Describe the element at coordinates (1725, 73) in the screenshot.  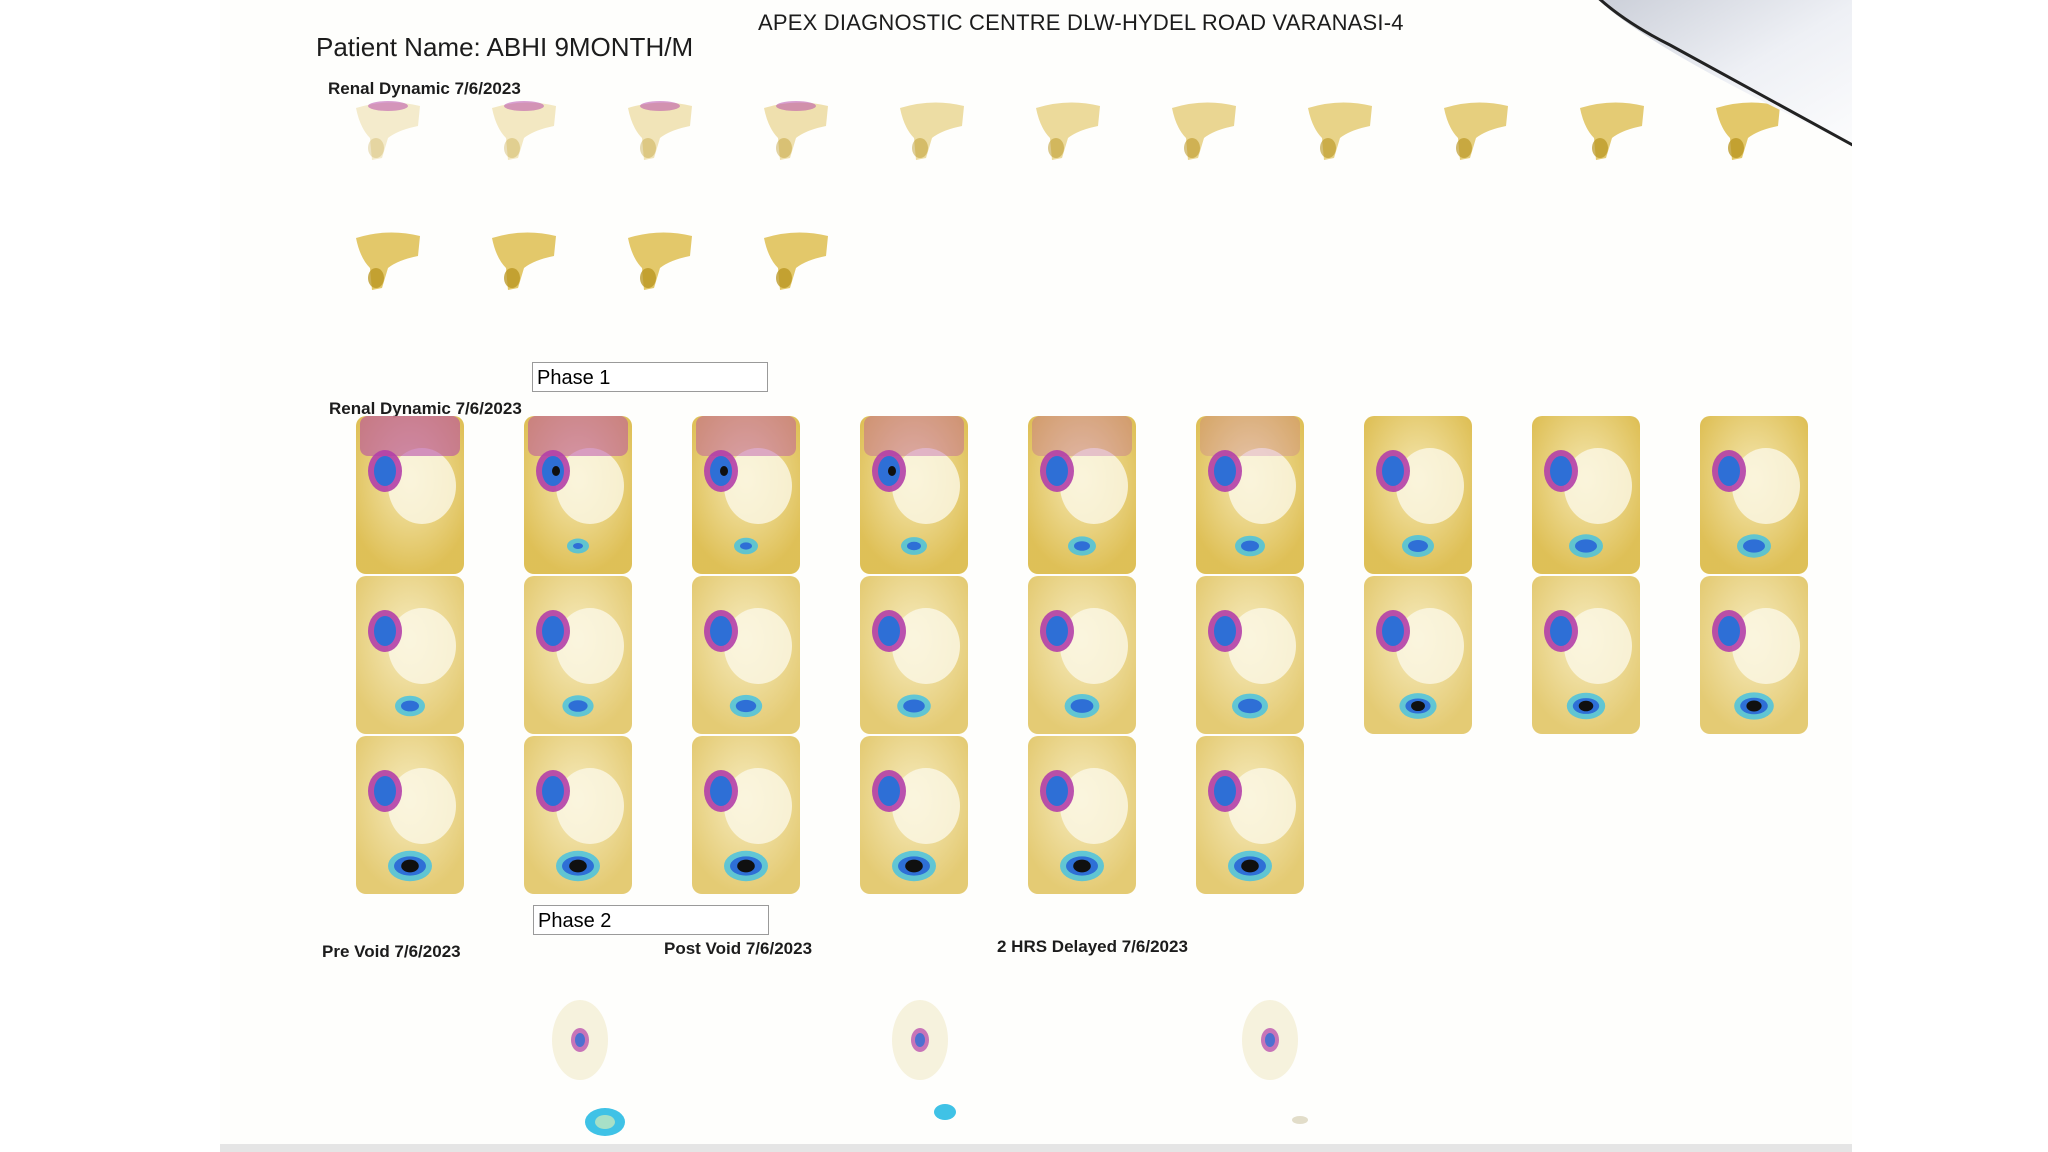
I see `page-curl-shadow` at that location.